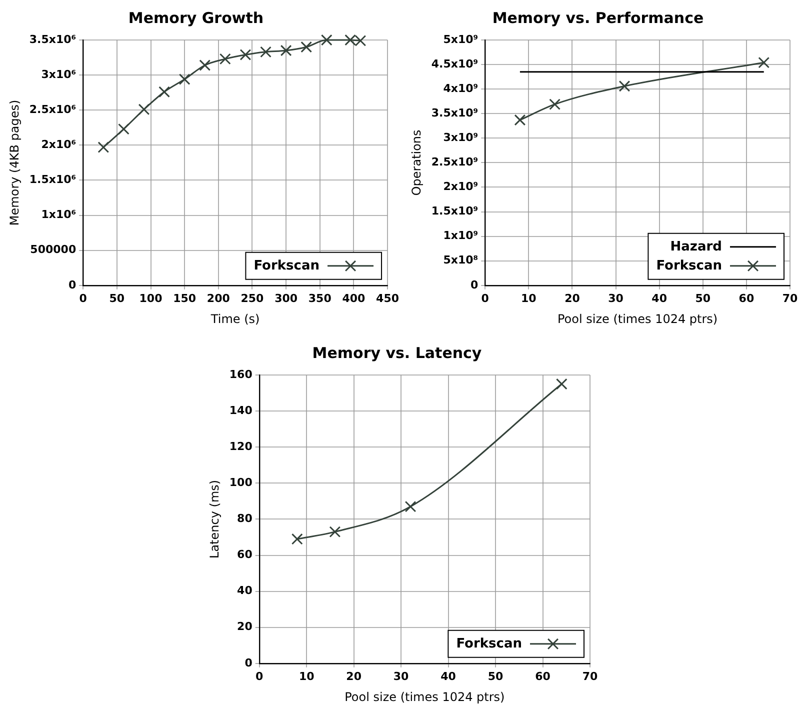 Image resolution: width=804 pixels, height=713 pixels. I want to click on y-tick-label: 4x10⁹, so click(460, 88).